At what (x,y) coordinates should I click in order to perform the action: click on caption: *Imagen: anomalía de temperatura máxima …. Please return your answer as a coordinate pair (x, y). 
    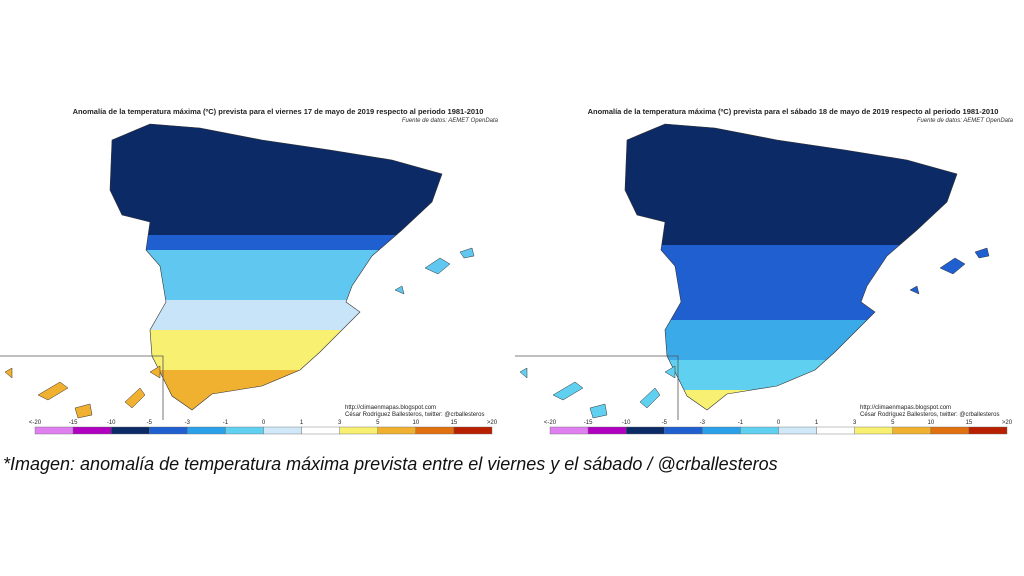
    Looking at the image, I should click on (390, 464).